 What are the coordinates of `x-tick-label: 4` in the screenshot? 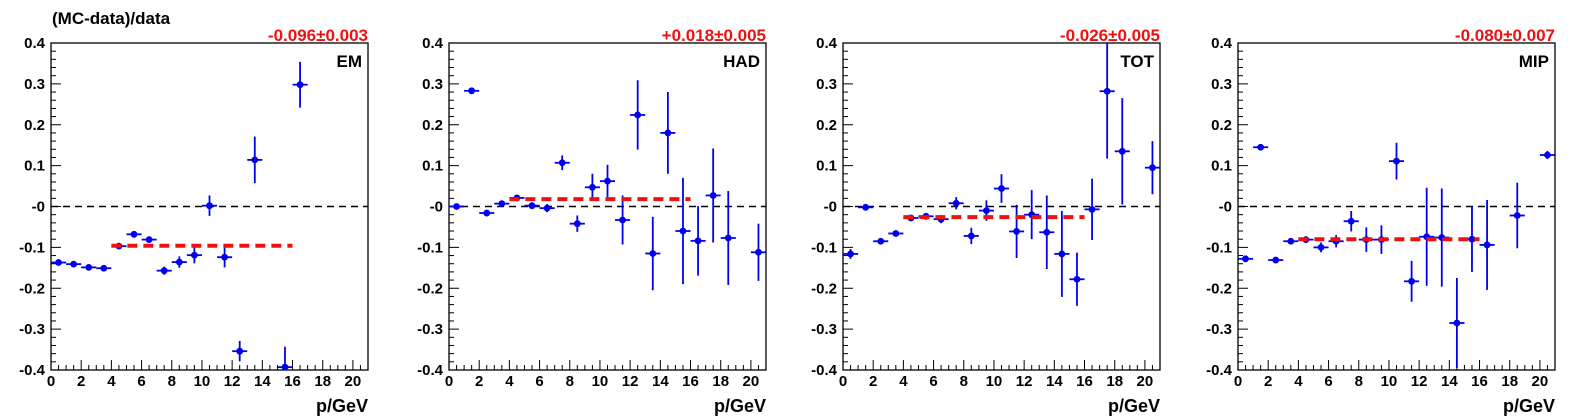 It's located at (903, 381).